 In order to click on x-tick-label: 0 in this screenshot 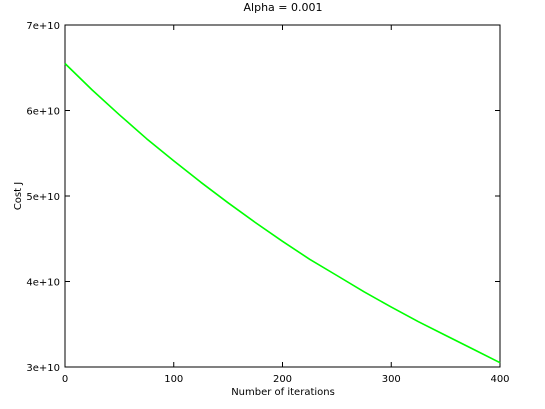, I will do `click(65, 379)`.